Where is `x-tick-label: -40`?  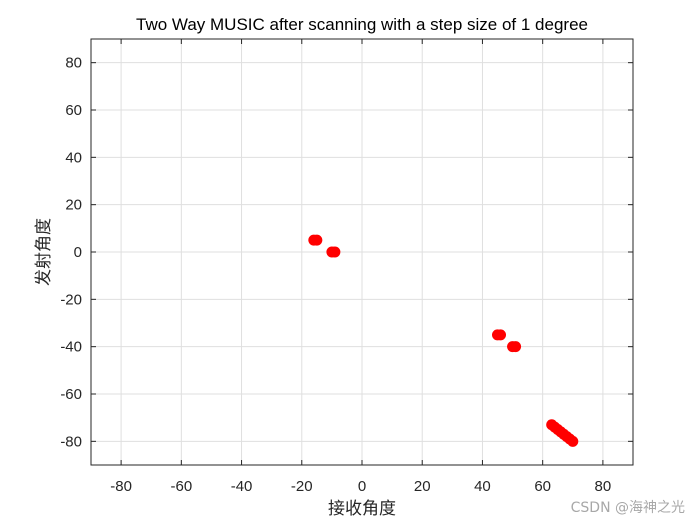 x-tick-label: -40 is located at coordinates (242, 486).